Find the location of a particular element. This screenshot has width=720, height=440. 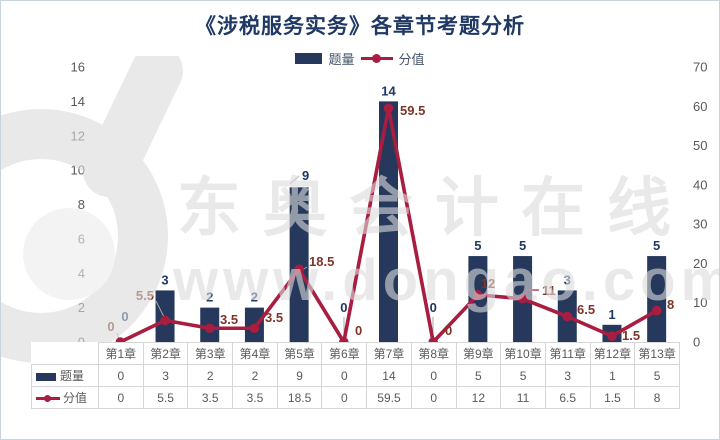

table-row-scores: 分值 0 5.5 3.5 3.5 18.5 0 59.5 0 12 11 6.5 1.5 8 is located at coordinates (355, 397).